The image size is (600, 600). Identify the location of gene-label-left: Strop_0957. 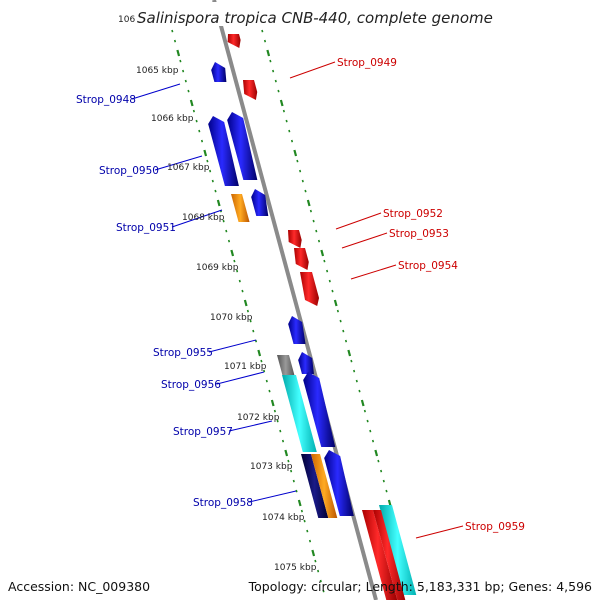
(203, 432).